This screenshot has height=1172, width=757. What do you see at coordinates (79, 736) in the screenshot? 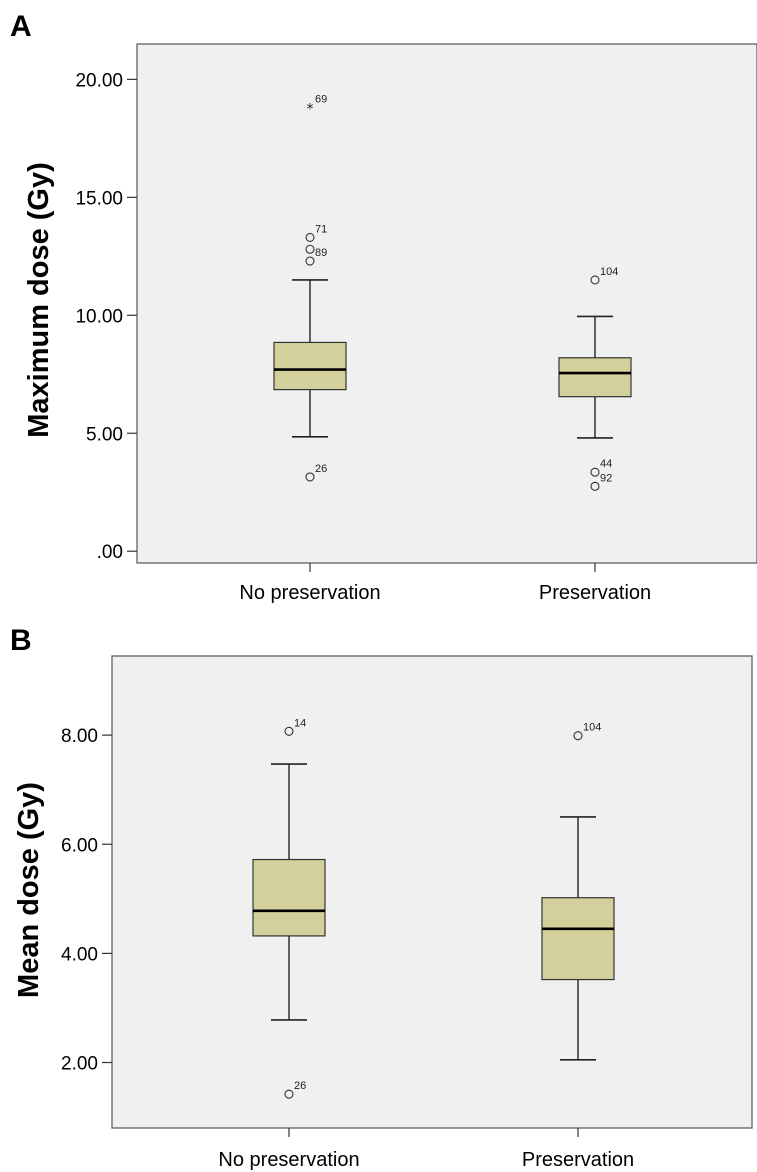
I see `y-tick-label: 8.00` at bounding box center [79, 736].